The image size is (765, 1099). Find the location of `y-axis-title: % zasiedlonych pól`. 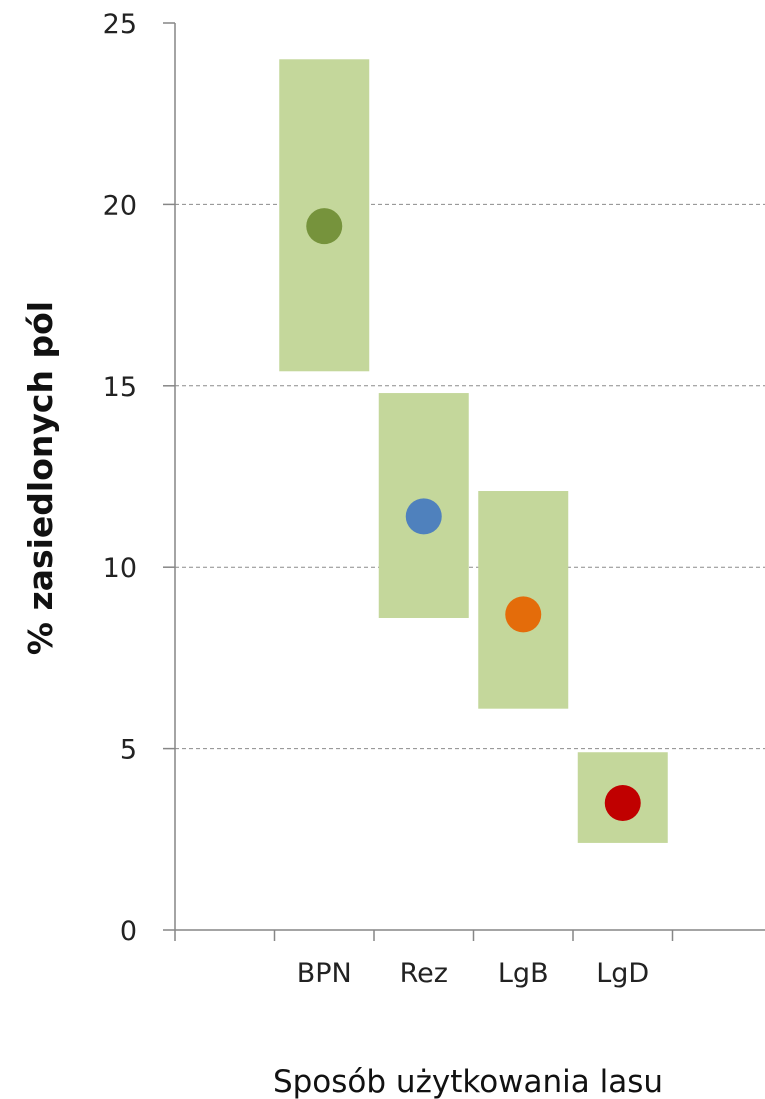

y-axis-title: % zasiedlonych pól is located at coordinates (40, 478).